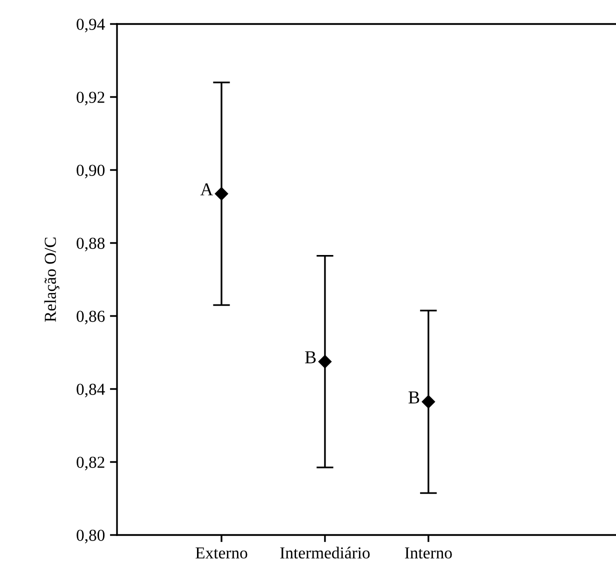 The height and width of the screenshot is (578, 616). I want to click on y-tick-label: 0,84, so click(90, 391).